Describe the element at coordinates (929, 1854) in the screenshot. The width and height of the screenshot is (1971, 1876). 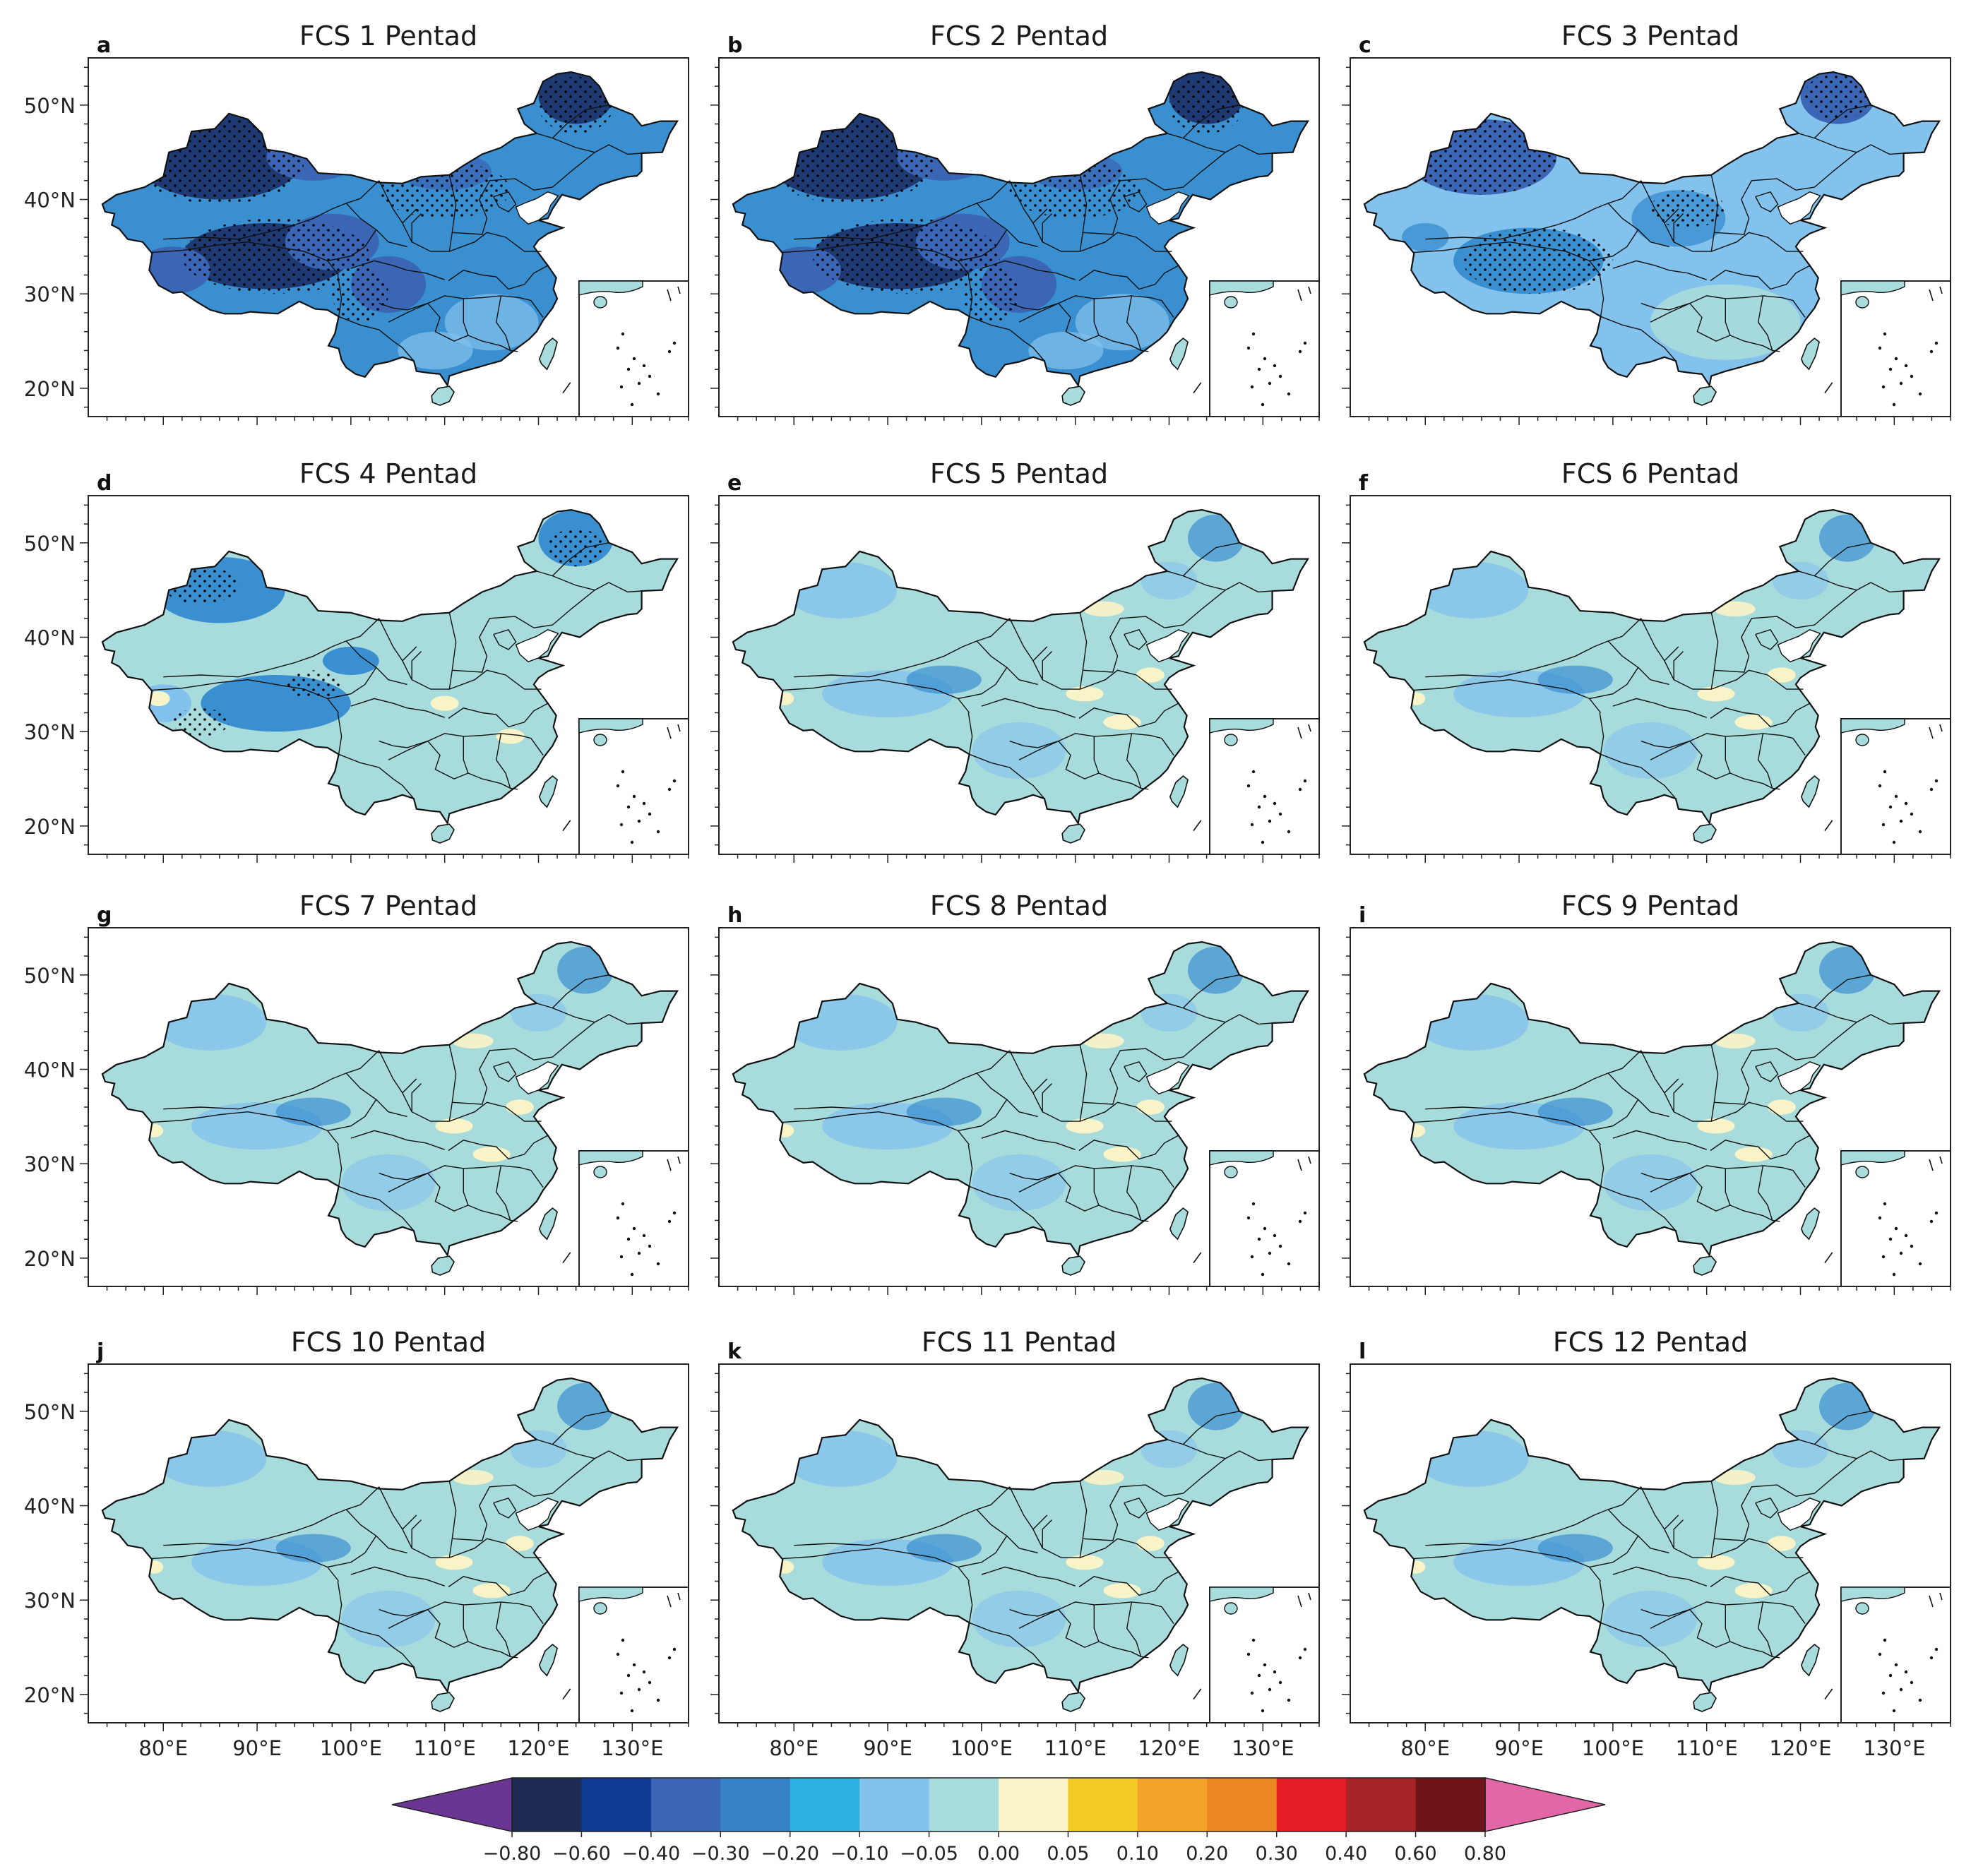
I see `colorbar-label: −0.05` at that location.